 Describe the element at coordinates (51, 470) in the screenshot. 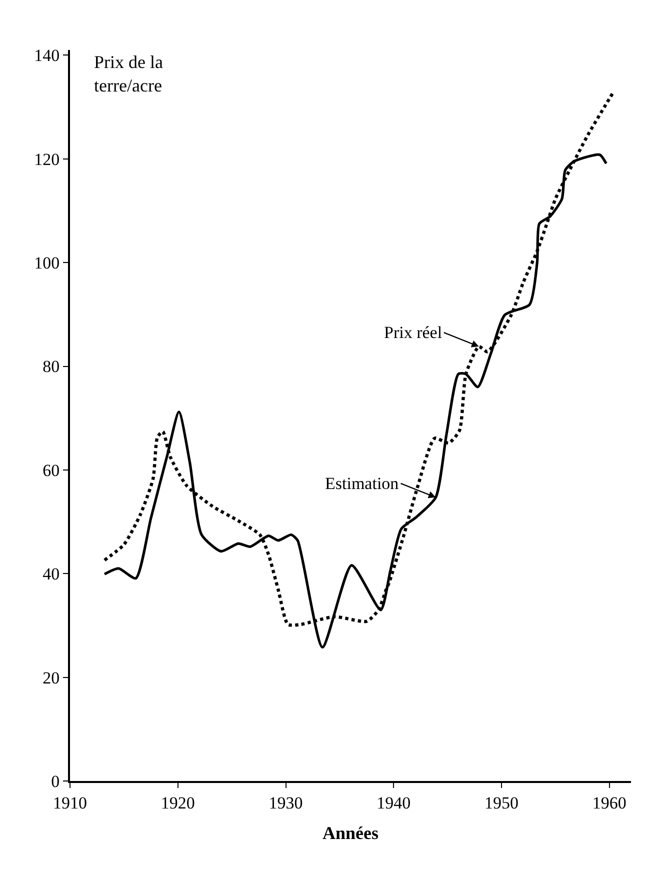

I see `y-tick-label: 60` at that location.